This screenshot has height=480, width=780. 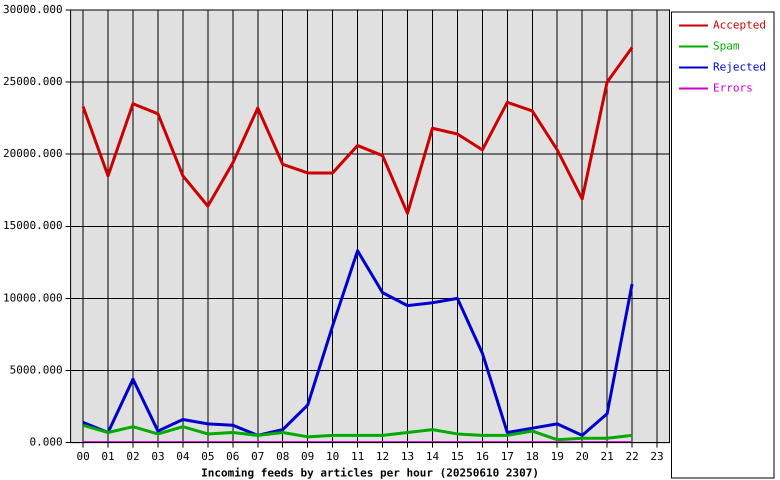 What do you see at coordinates (457, 457) in the screenshot?
I see `x-tick-label: 15` at bounding box center [457, 457].